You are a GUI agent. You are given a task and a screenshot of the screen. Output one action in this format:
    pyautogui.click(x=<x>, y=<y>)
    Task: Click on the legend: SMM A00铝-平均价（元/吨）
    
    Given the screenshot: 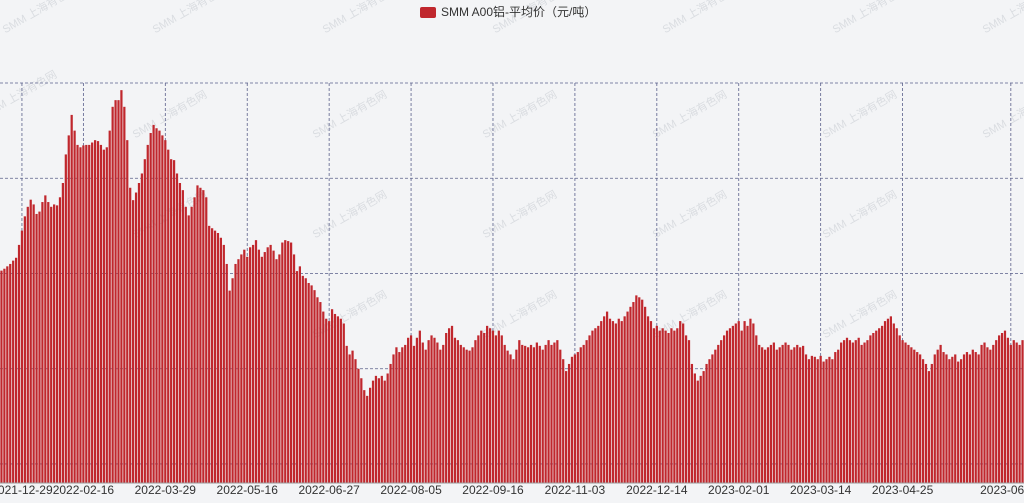 What is the action you would take?
    pyautogui.click(x=508, y=11)
    